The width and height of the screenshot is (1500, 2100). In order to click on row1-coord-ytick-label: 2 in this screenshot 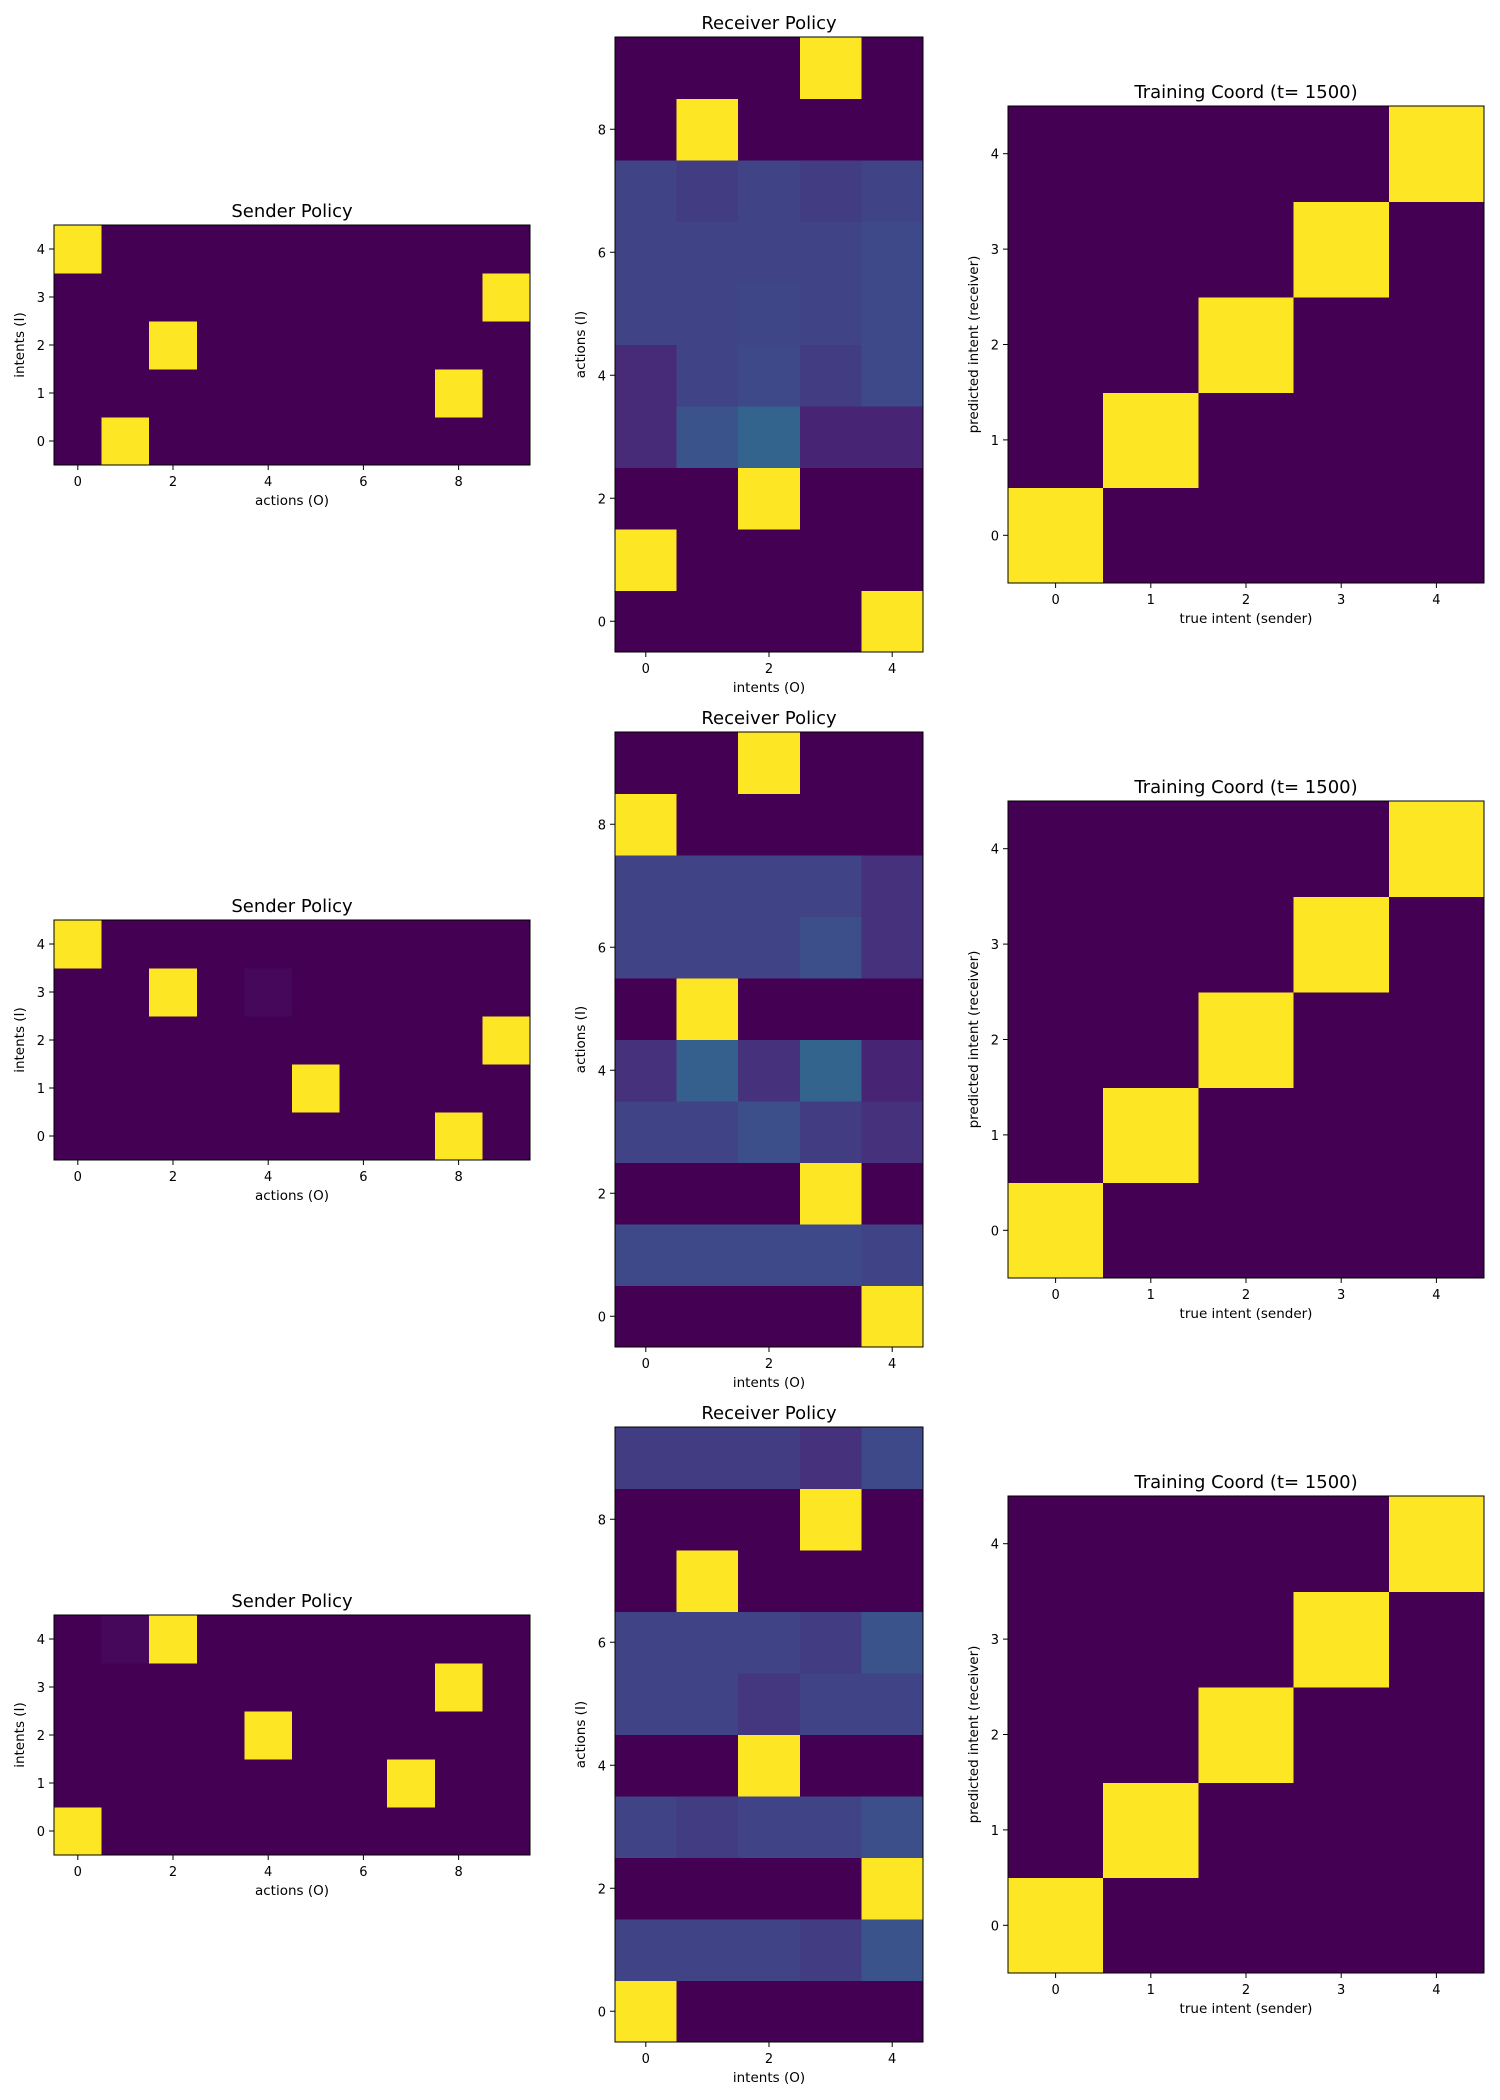, I will do `click(995, 346)`.